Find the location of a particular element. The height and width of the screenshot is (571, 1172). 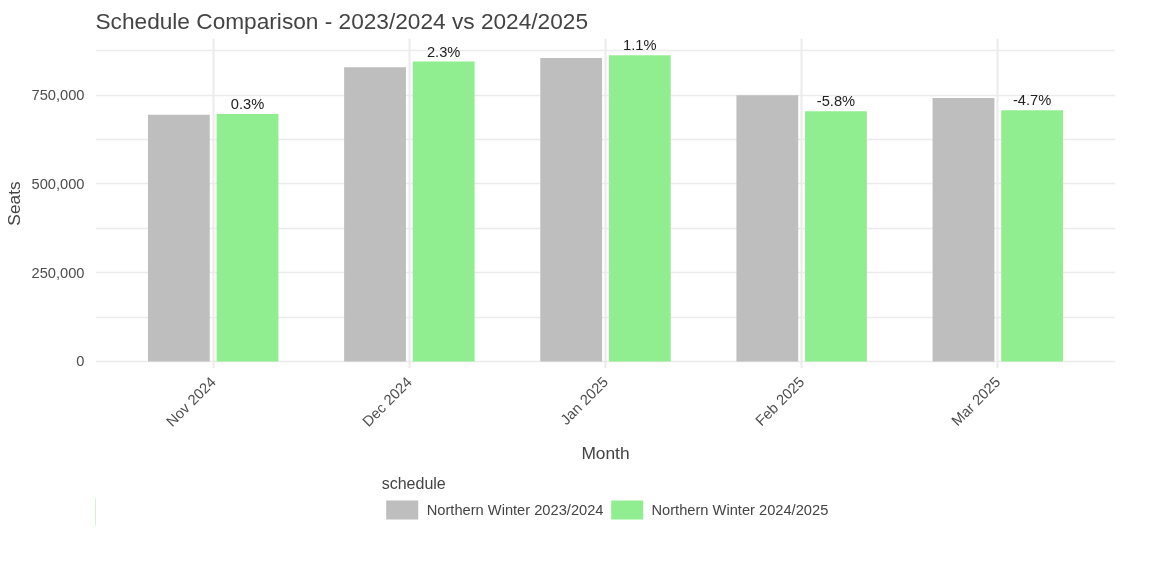

y-tick-label: 500,000 is located at coordinates (58, 183).